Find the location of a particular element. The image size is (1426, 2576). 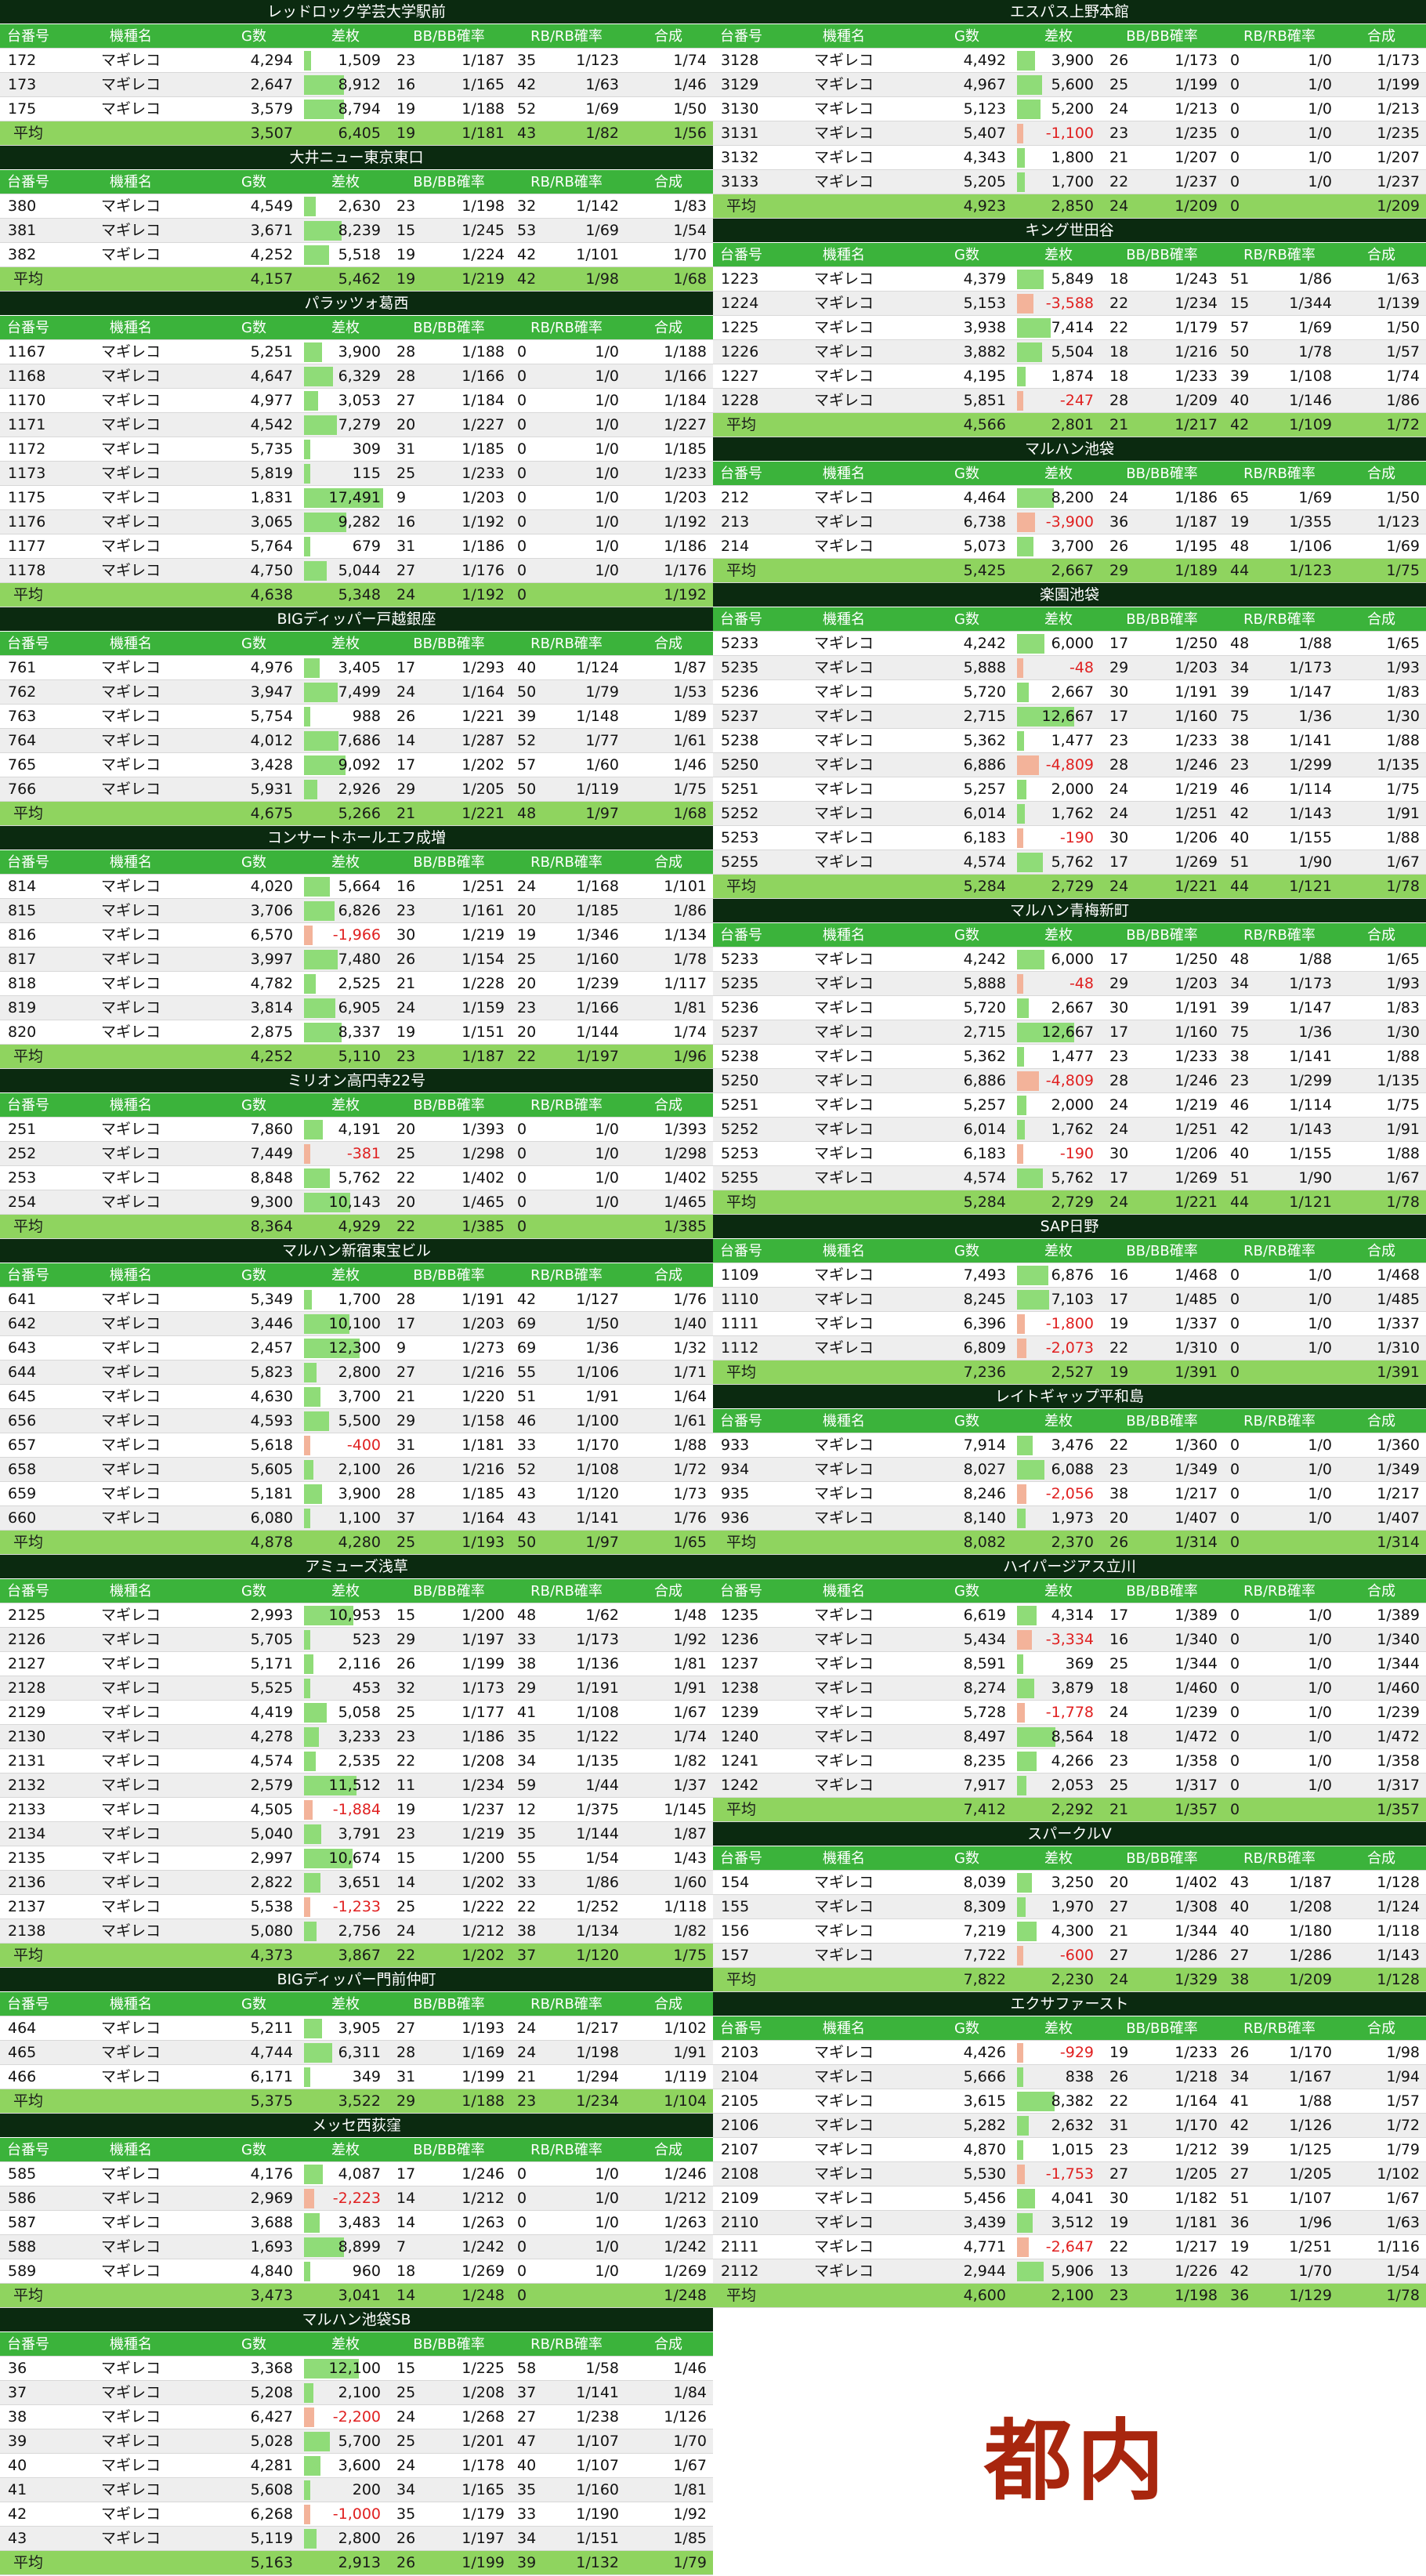

diff-value: 10,143 is located at coordinates (354, 1202).